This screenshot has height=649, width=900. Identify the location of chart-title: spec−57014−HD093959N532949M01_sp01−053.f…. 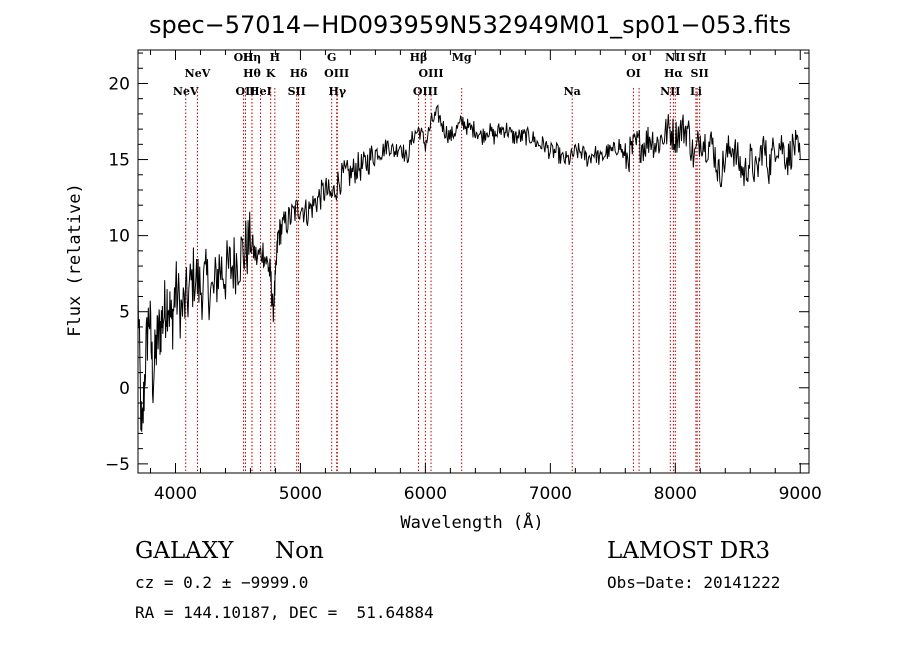
(470, 25).